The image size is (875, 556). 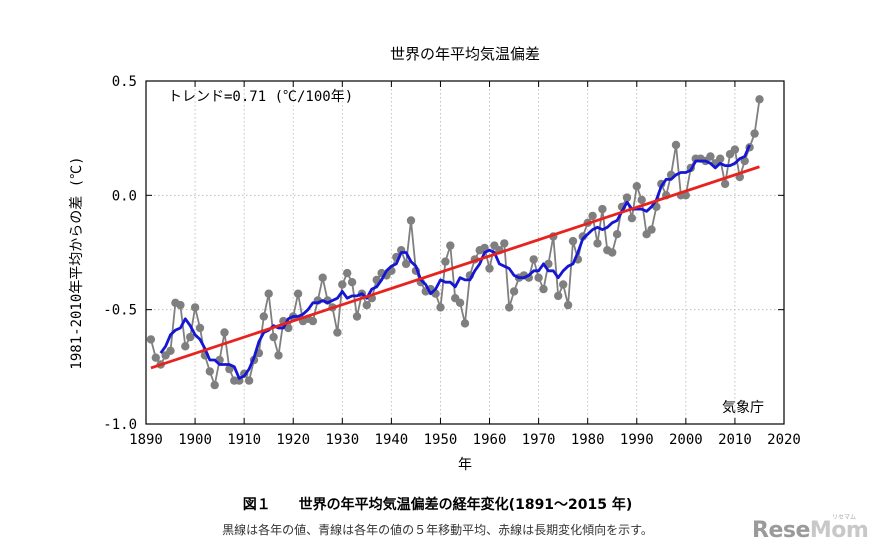 What do you see at coordinates (844, 517) in the screenshot?
I see `logo-subtext: リセマム` at bounding box center [844, 517].